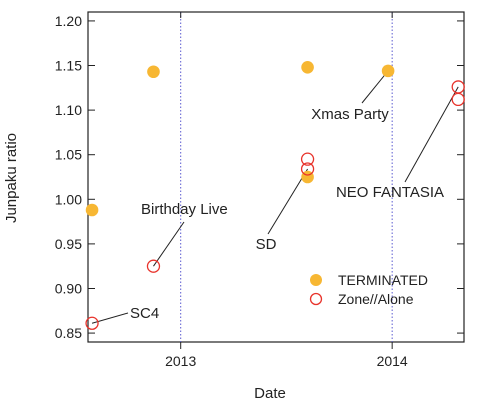 The image size is (500, 403). What do you see at coordinates (68, 333) in the screenshot?
I see `y-tick-label: 0.85` at bounding box center [68, 333].